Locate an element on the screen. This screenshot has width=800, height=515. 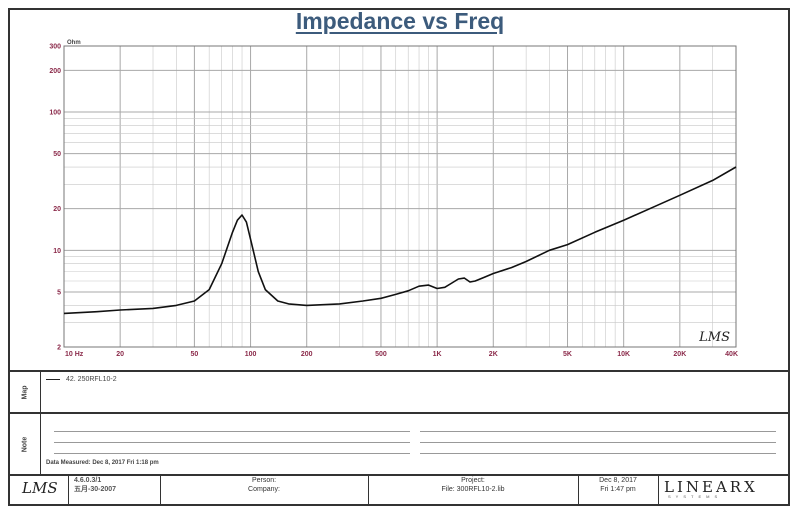
company-label: Company: is located at coordinates (264, 489).